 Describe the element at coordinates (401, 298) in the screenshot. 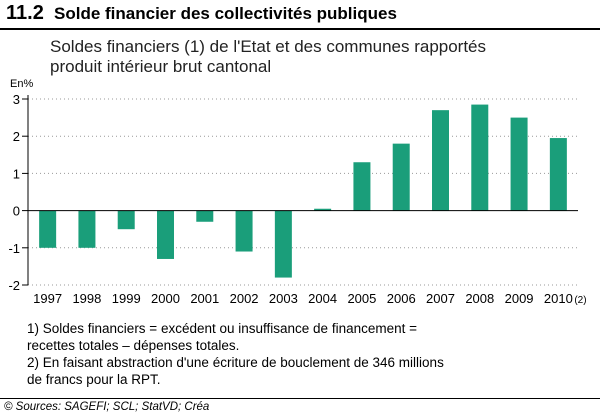

I see `x-tick-label: 2006` at that location.